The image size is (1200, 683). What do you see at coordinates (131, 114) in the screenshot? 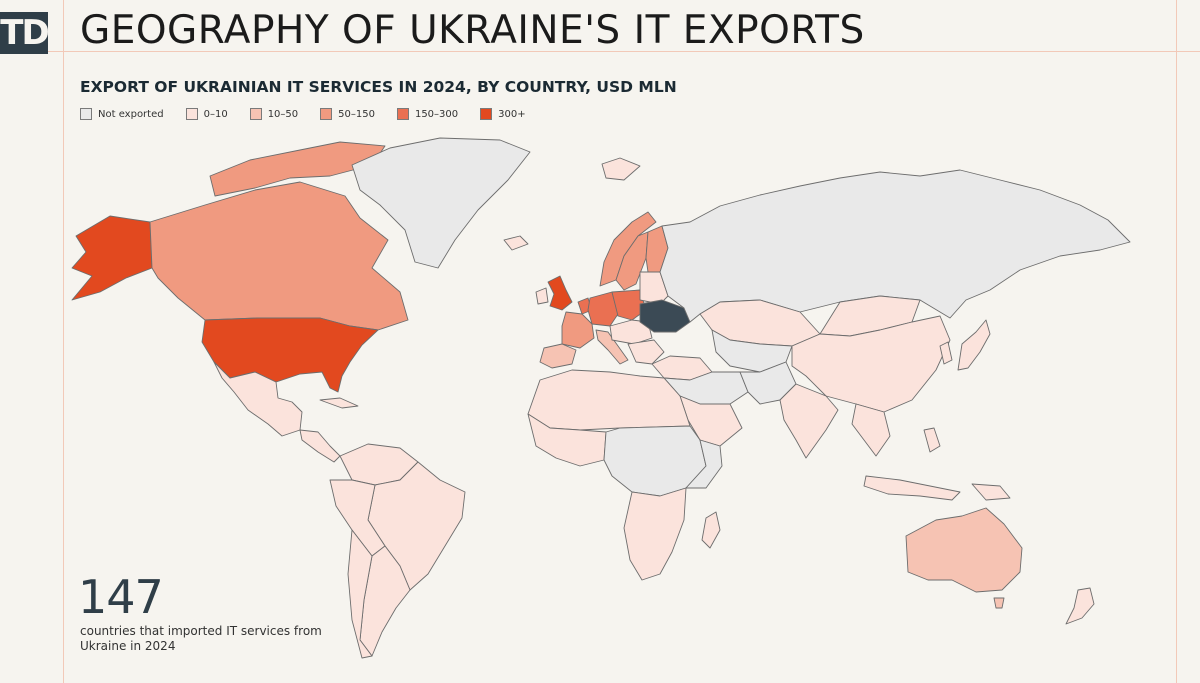
I see `legend-label: Not exported` at bounding box center [131, 114].